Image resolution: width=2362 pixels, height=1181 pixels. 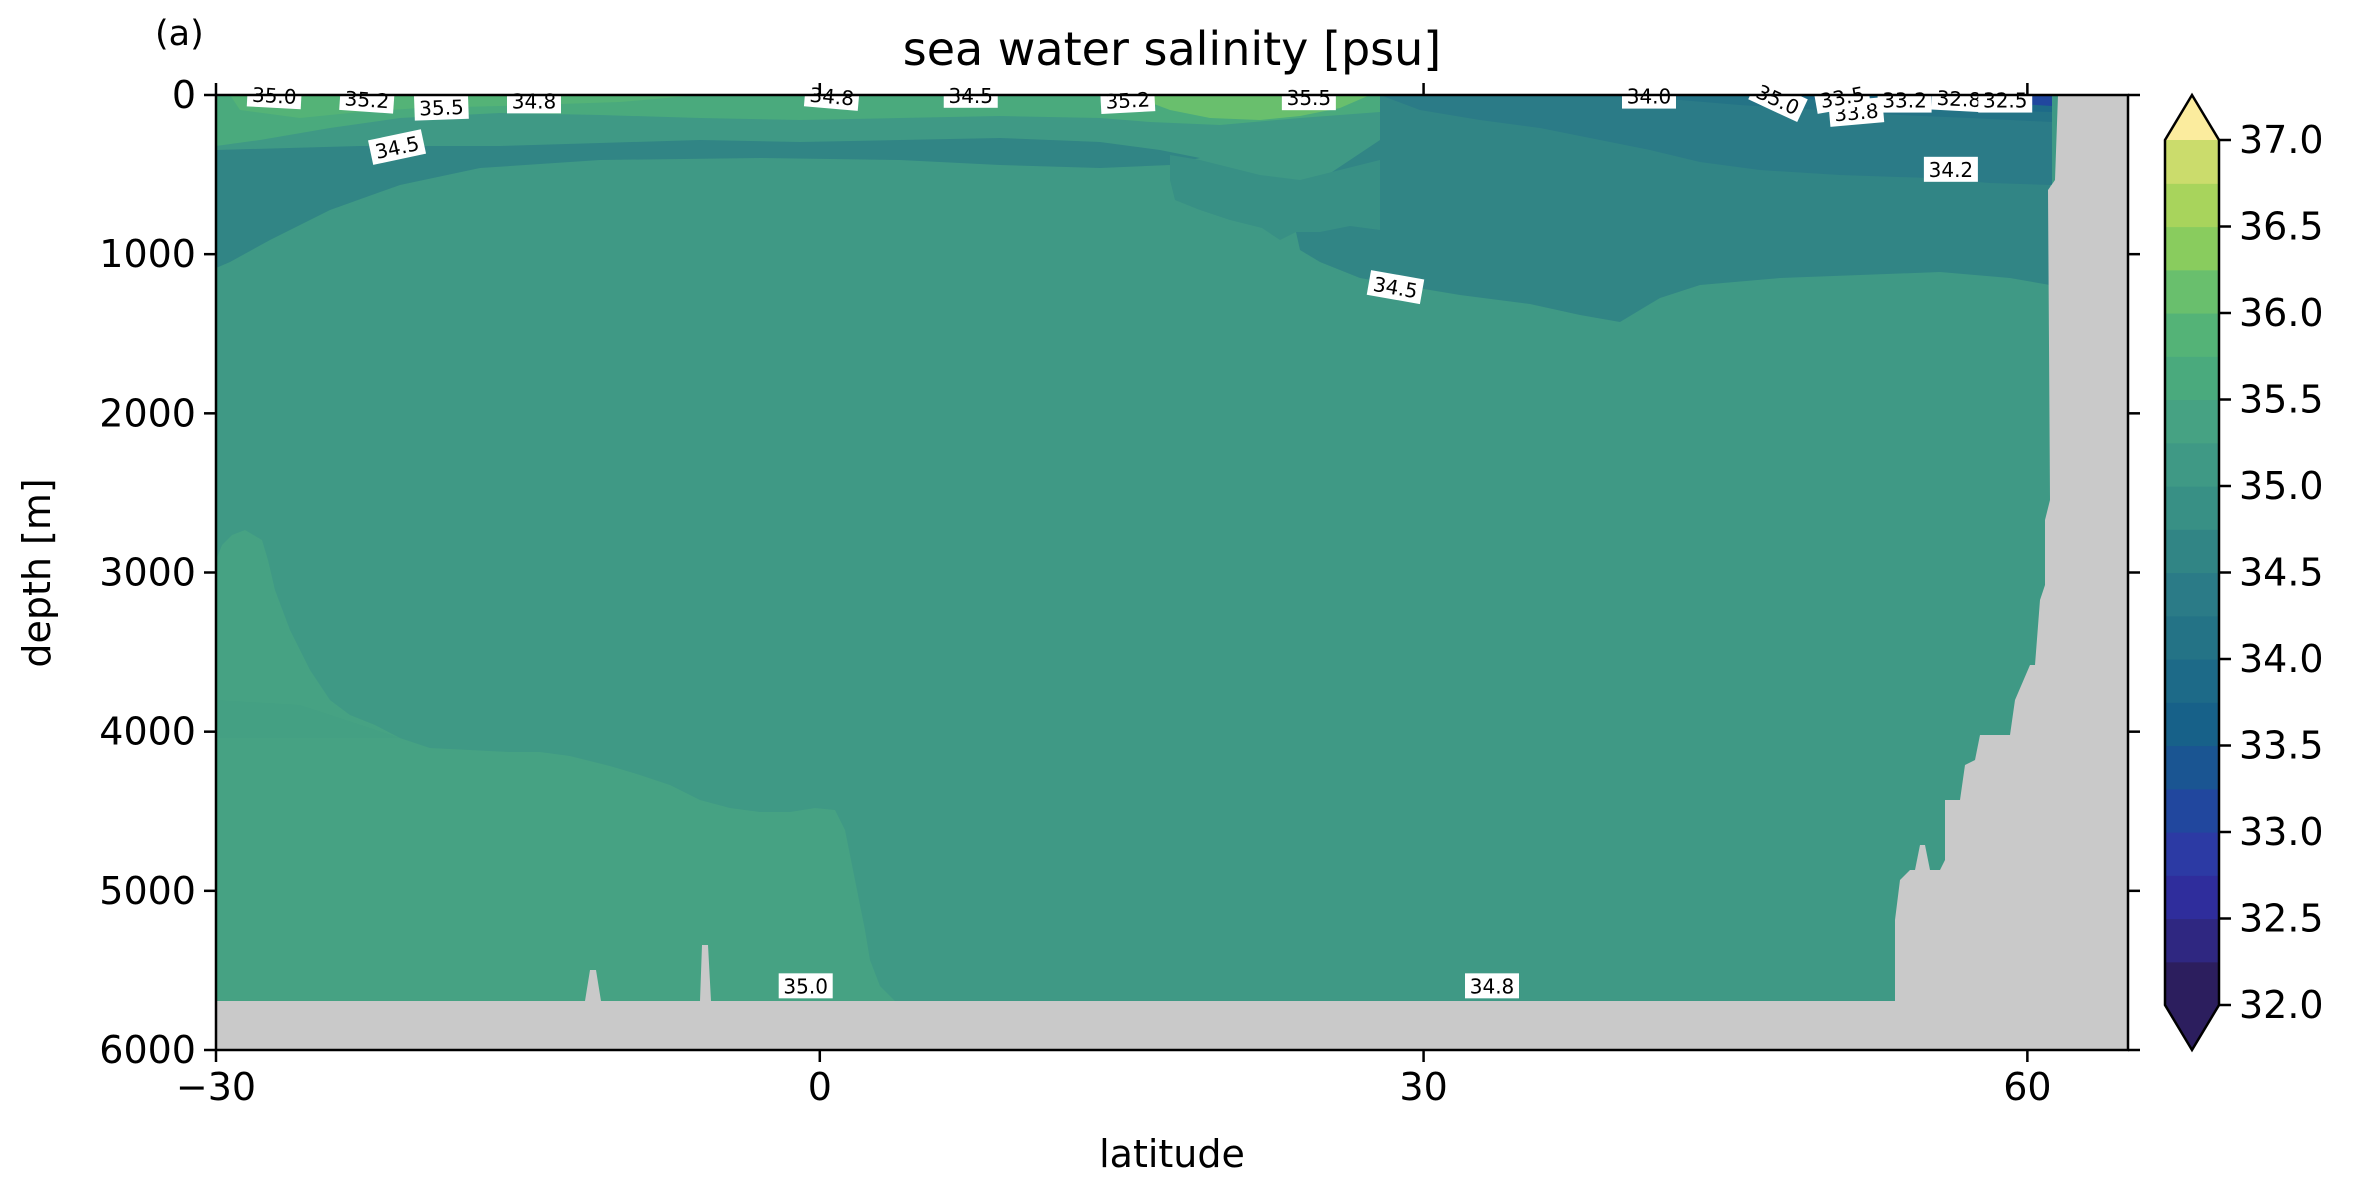 I want to click on colorbar-tick-label: 33.5, so click(x=2281, y=746).